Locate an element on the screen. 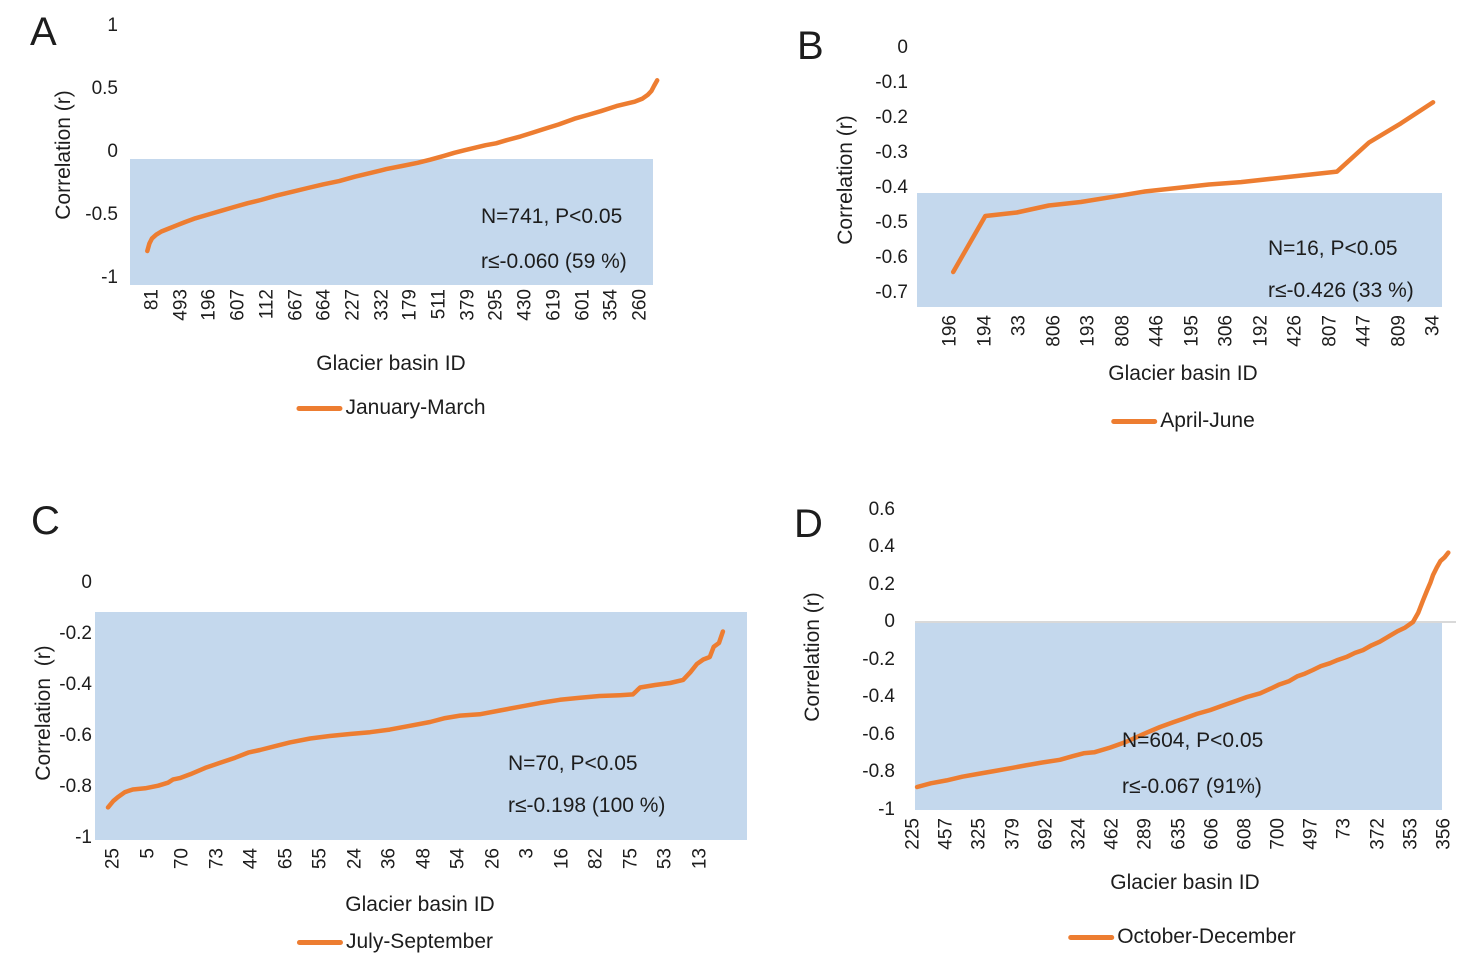 The image size is (1474, 972). legend-label: October-December is located at coordinates (1206, 936).